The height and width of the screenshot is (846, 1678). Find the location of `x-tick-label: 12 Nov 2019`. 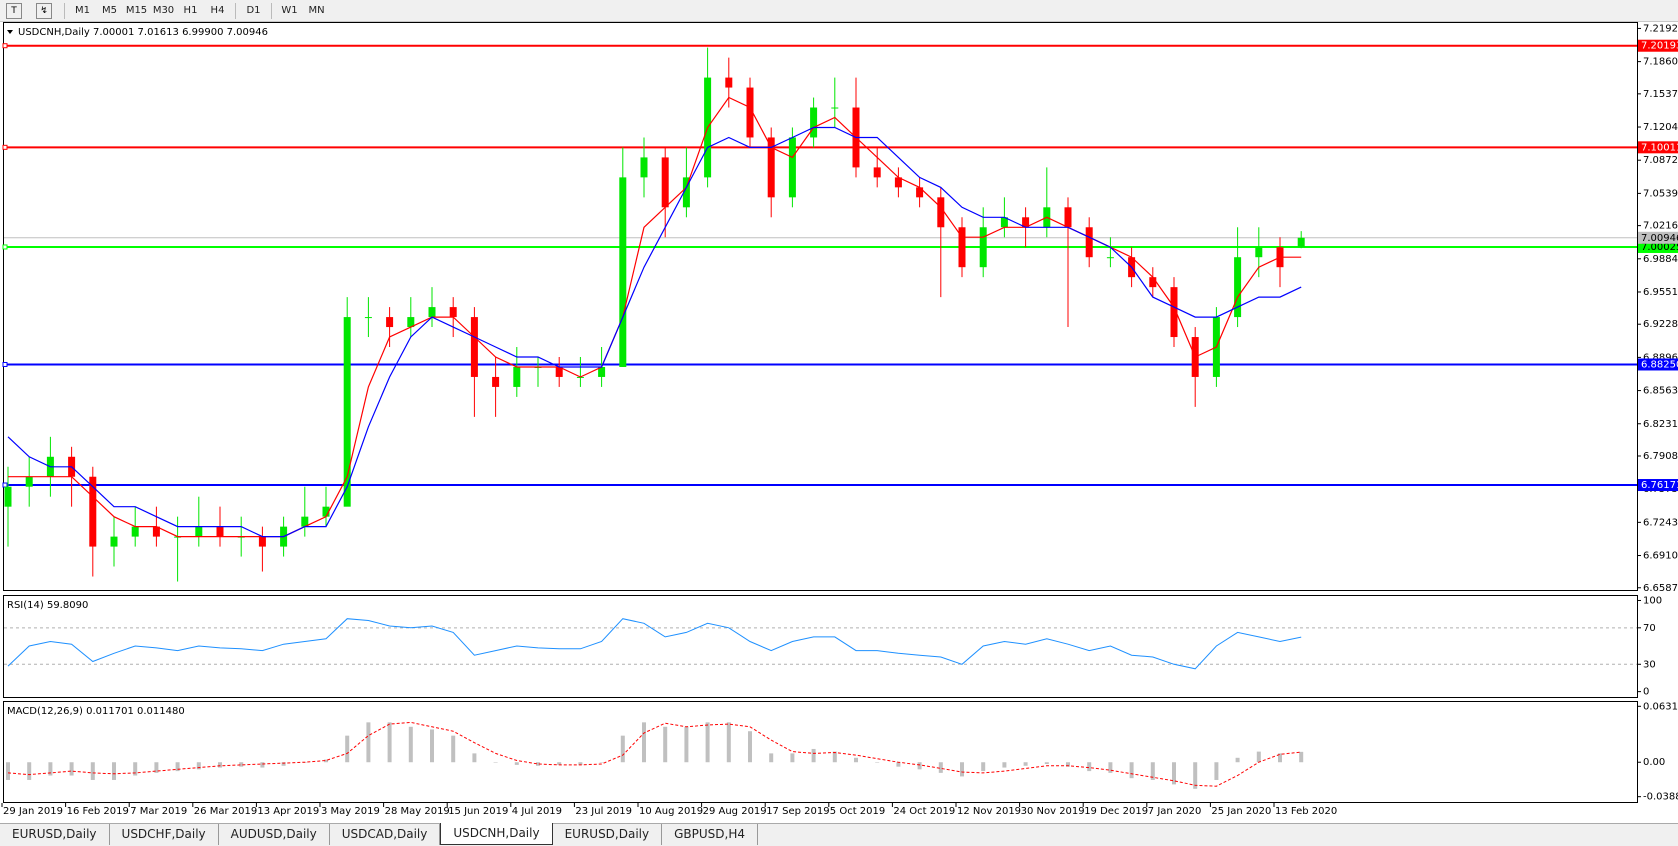

x-tick-label: 12 Nov 2019 is located at coordinates (989, 811).